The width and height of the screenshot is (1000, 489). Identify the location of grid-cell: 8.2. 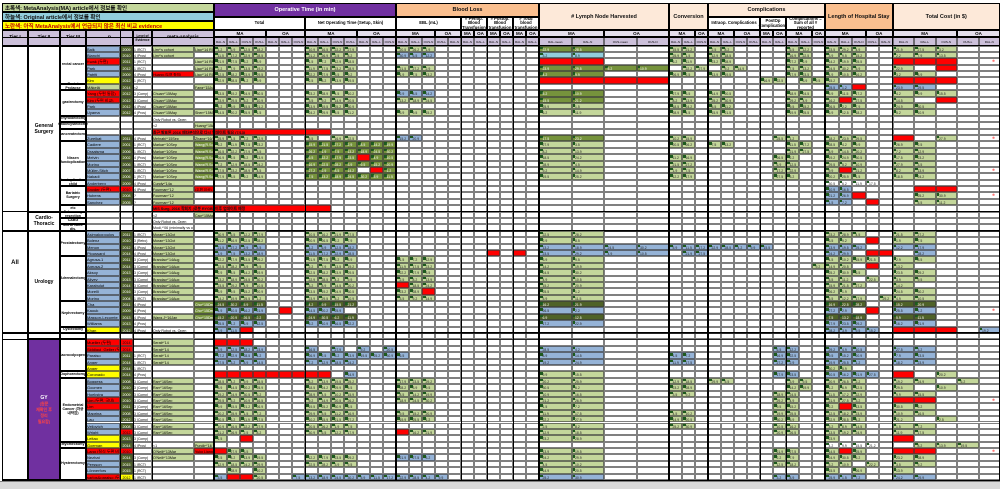
(727, 48).